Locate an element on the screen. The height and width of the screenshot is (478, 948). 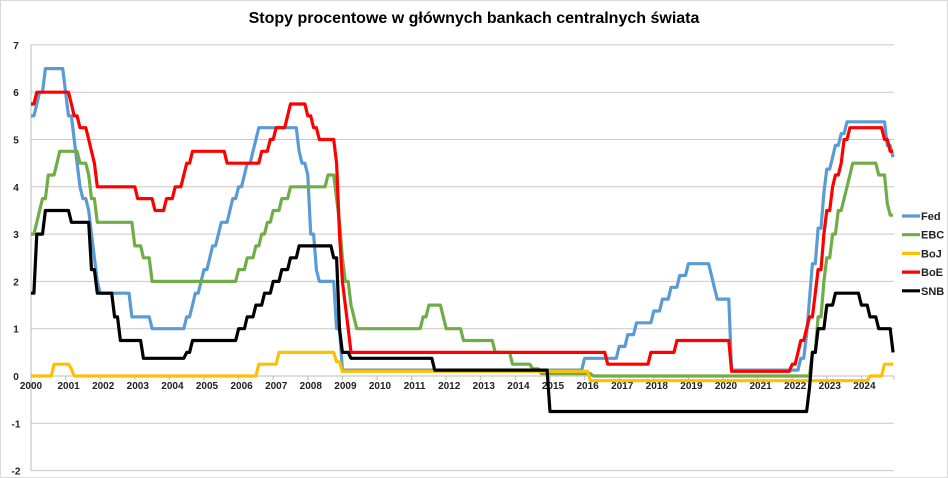
legend-label-boj: BoJ is located at coordinates (931, 254).